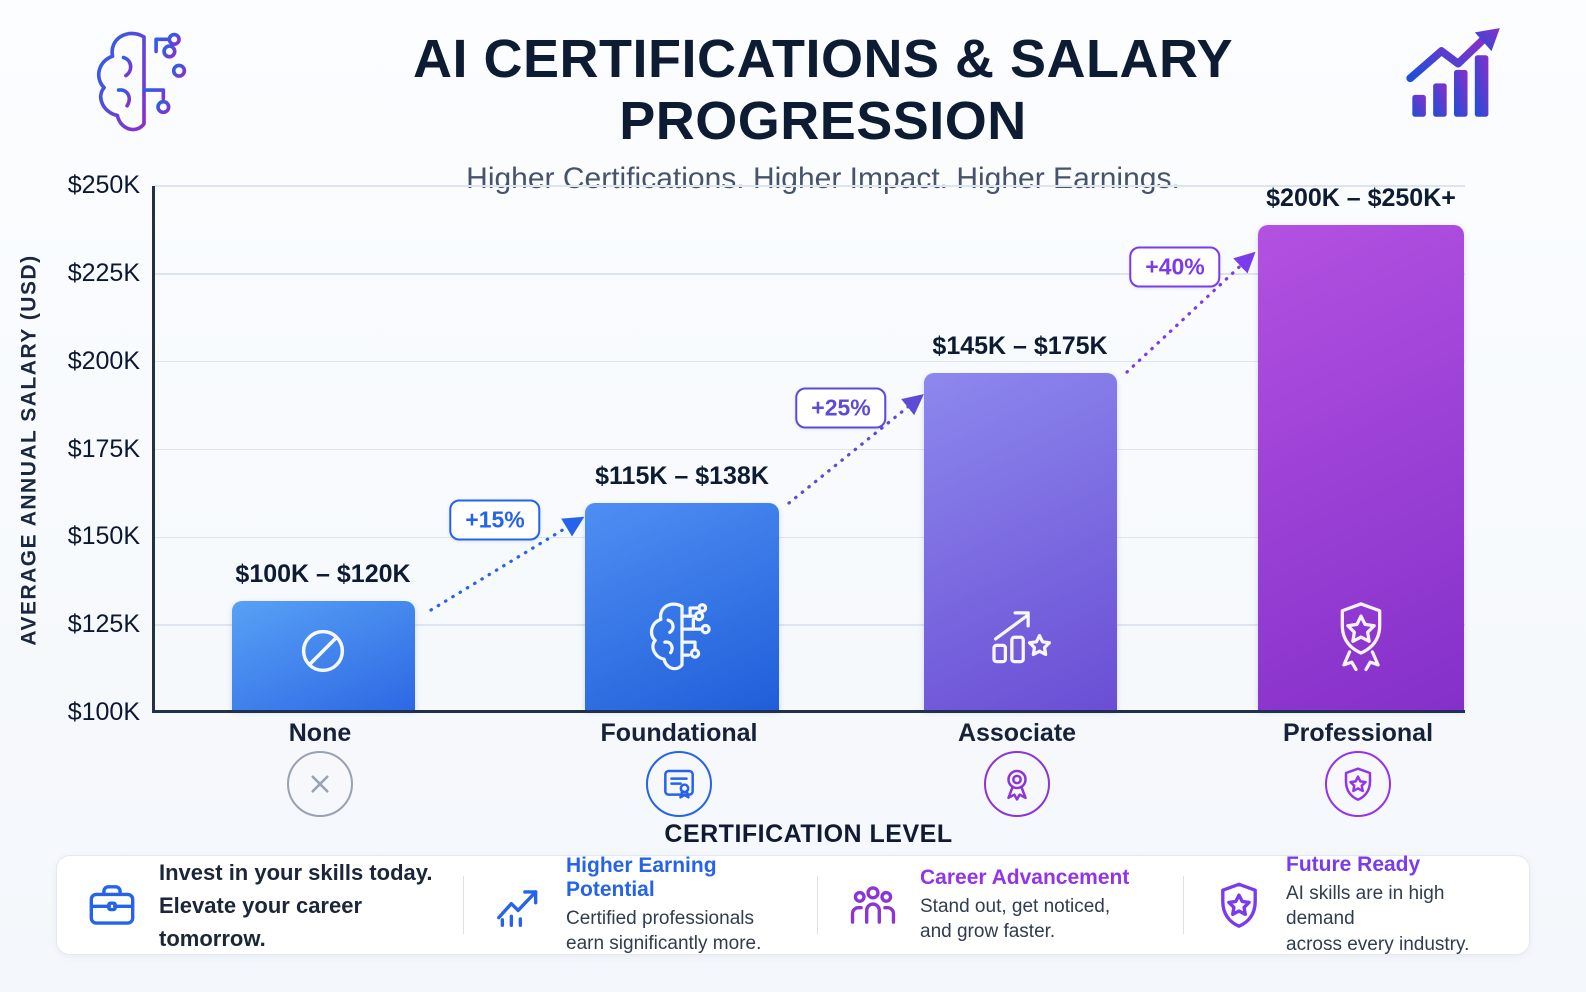  Describe the element at coordinates (112, 905) in the screenshot. I see `briefcase-icon` at that location.